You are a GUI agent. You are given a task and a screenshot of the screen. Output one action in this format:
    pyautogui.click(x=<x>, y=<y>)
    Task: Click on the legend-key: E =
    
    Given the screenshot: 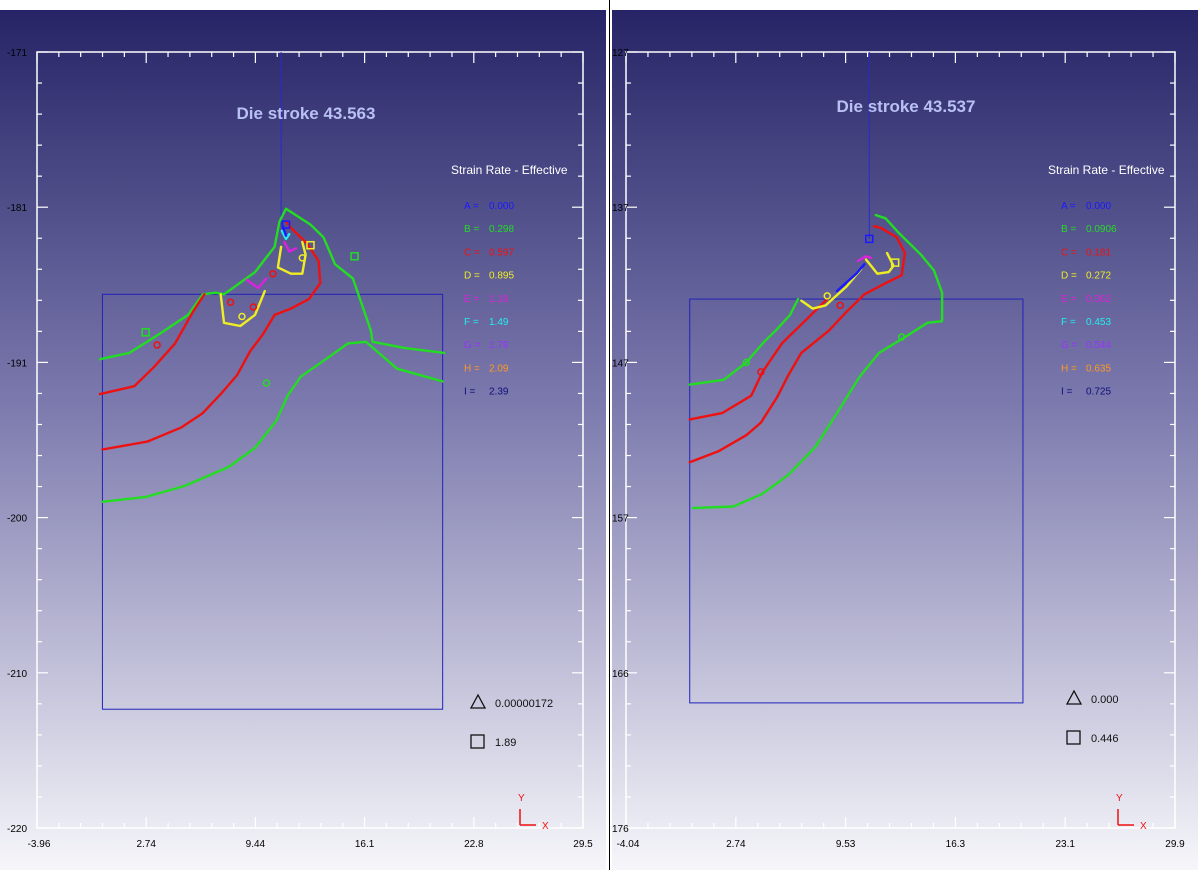 What is the action you would take?
    pyautogui.click(x=471, y=299)
    